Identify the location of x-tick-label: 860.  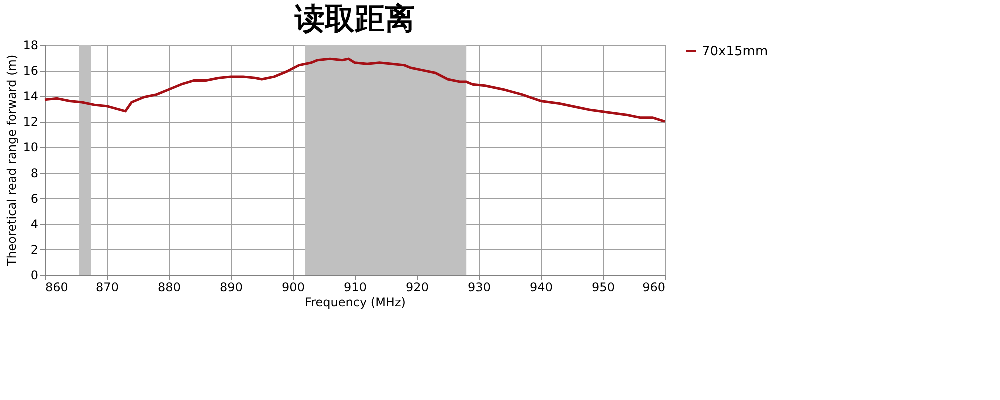
(57, 287).